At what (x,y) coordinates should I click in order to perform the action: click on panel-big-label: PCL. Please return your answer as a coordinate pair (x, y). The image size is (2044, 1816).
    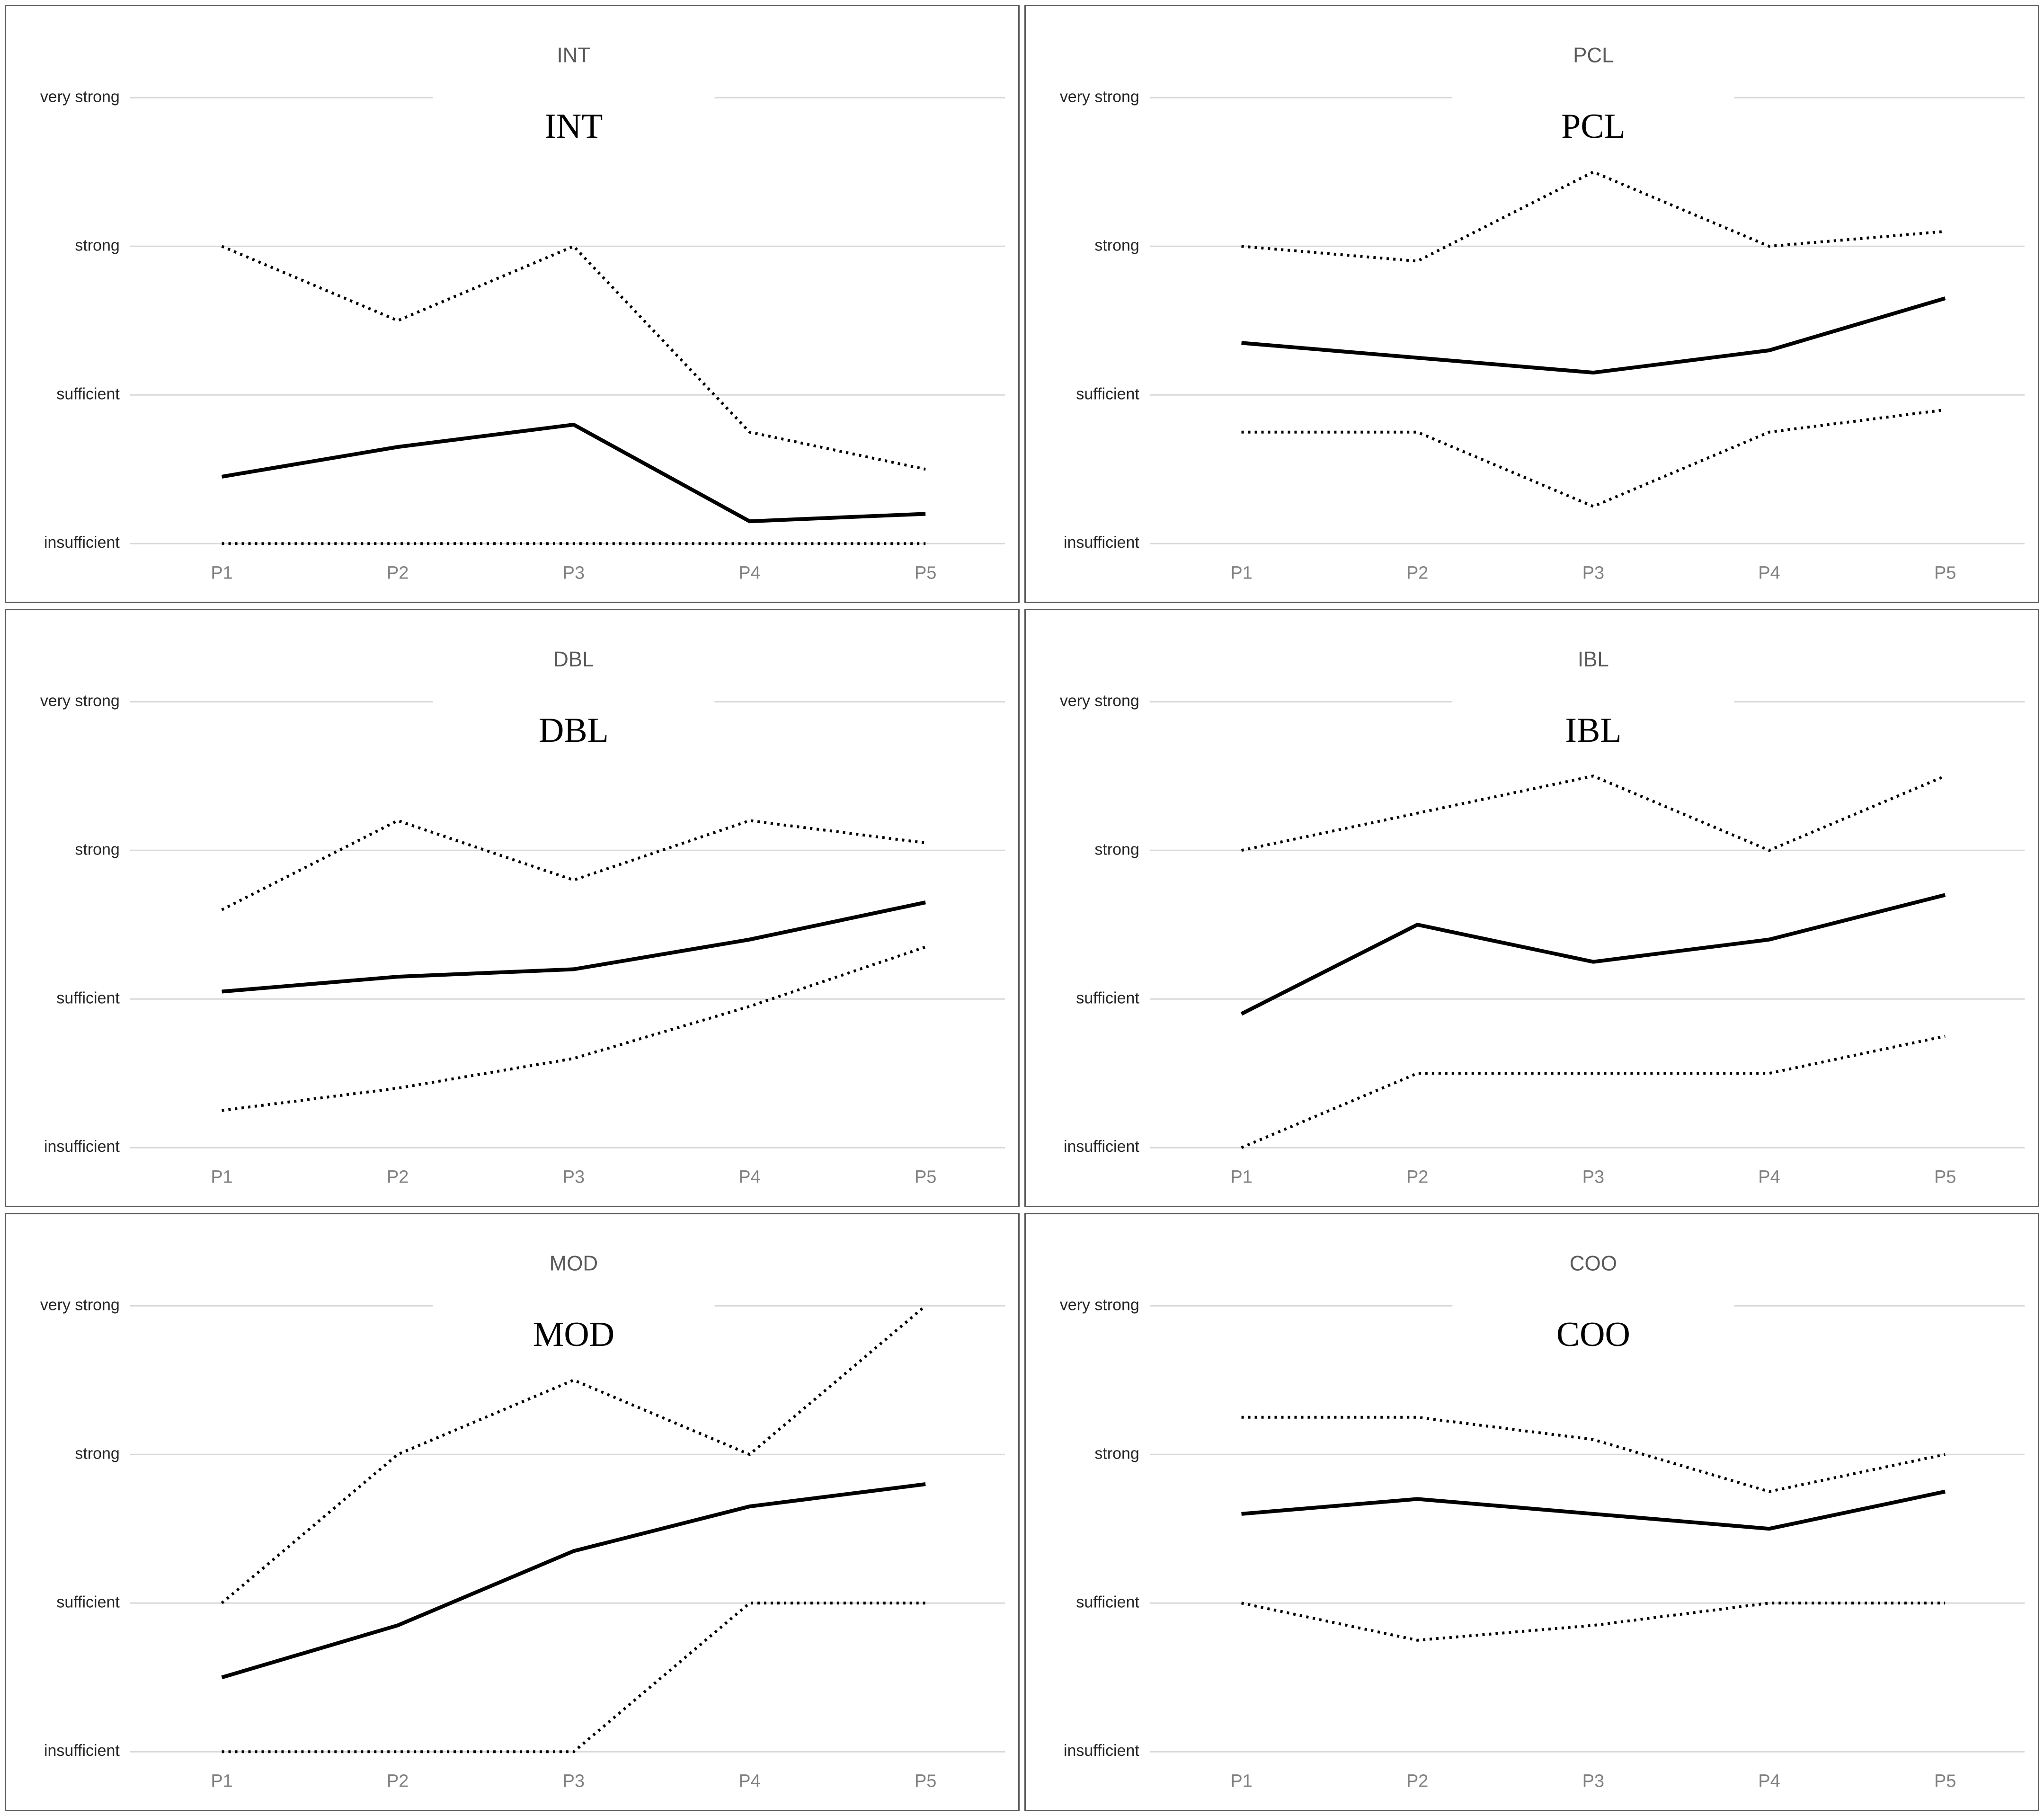
    Looking at the image, I should click on (1593, 126).